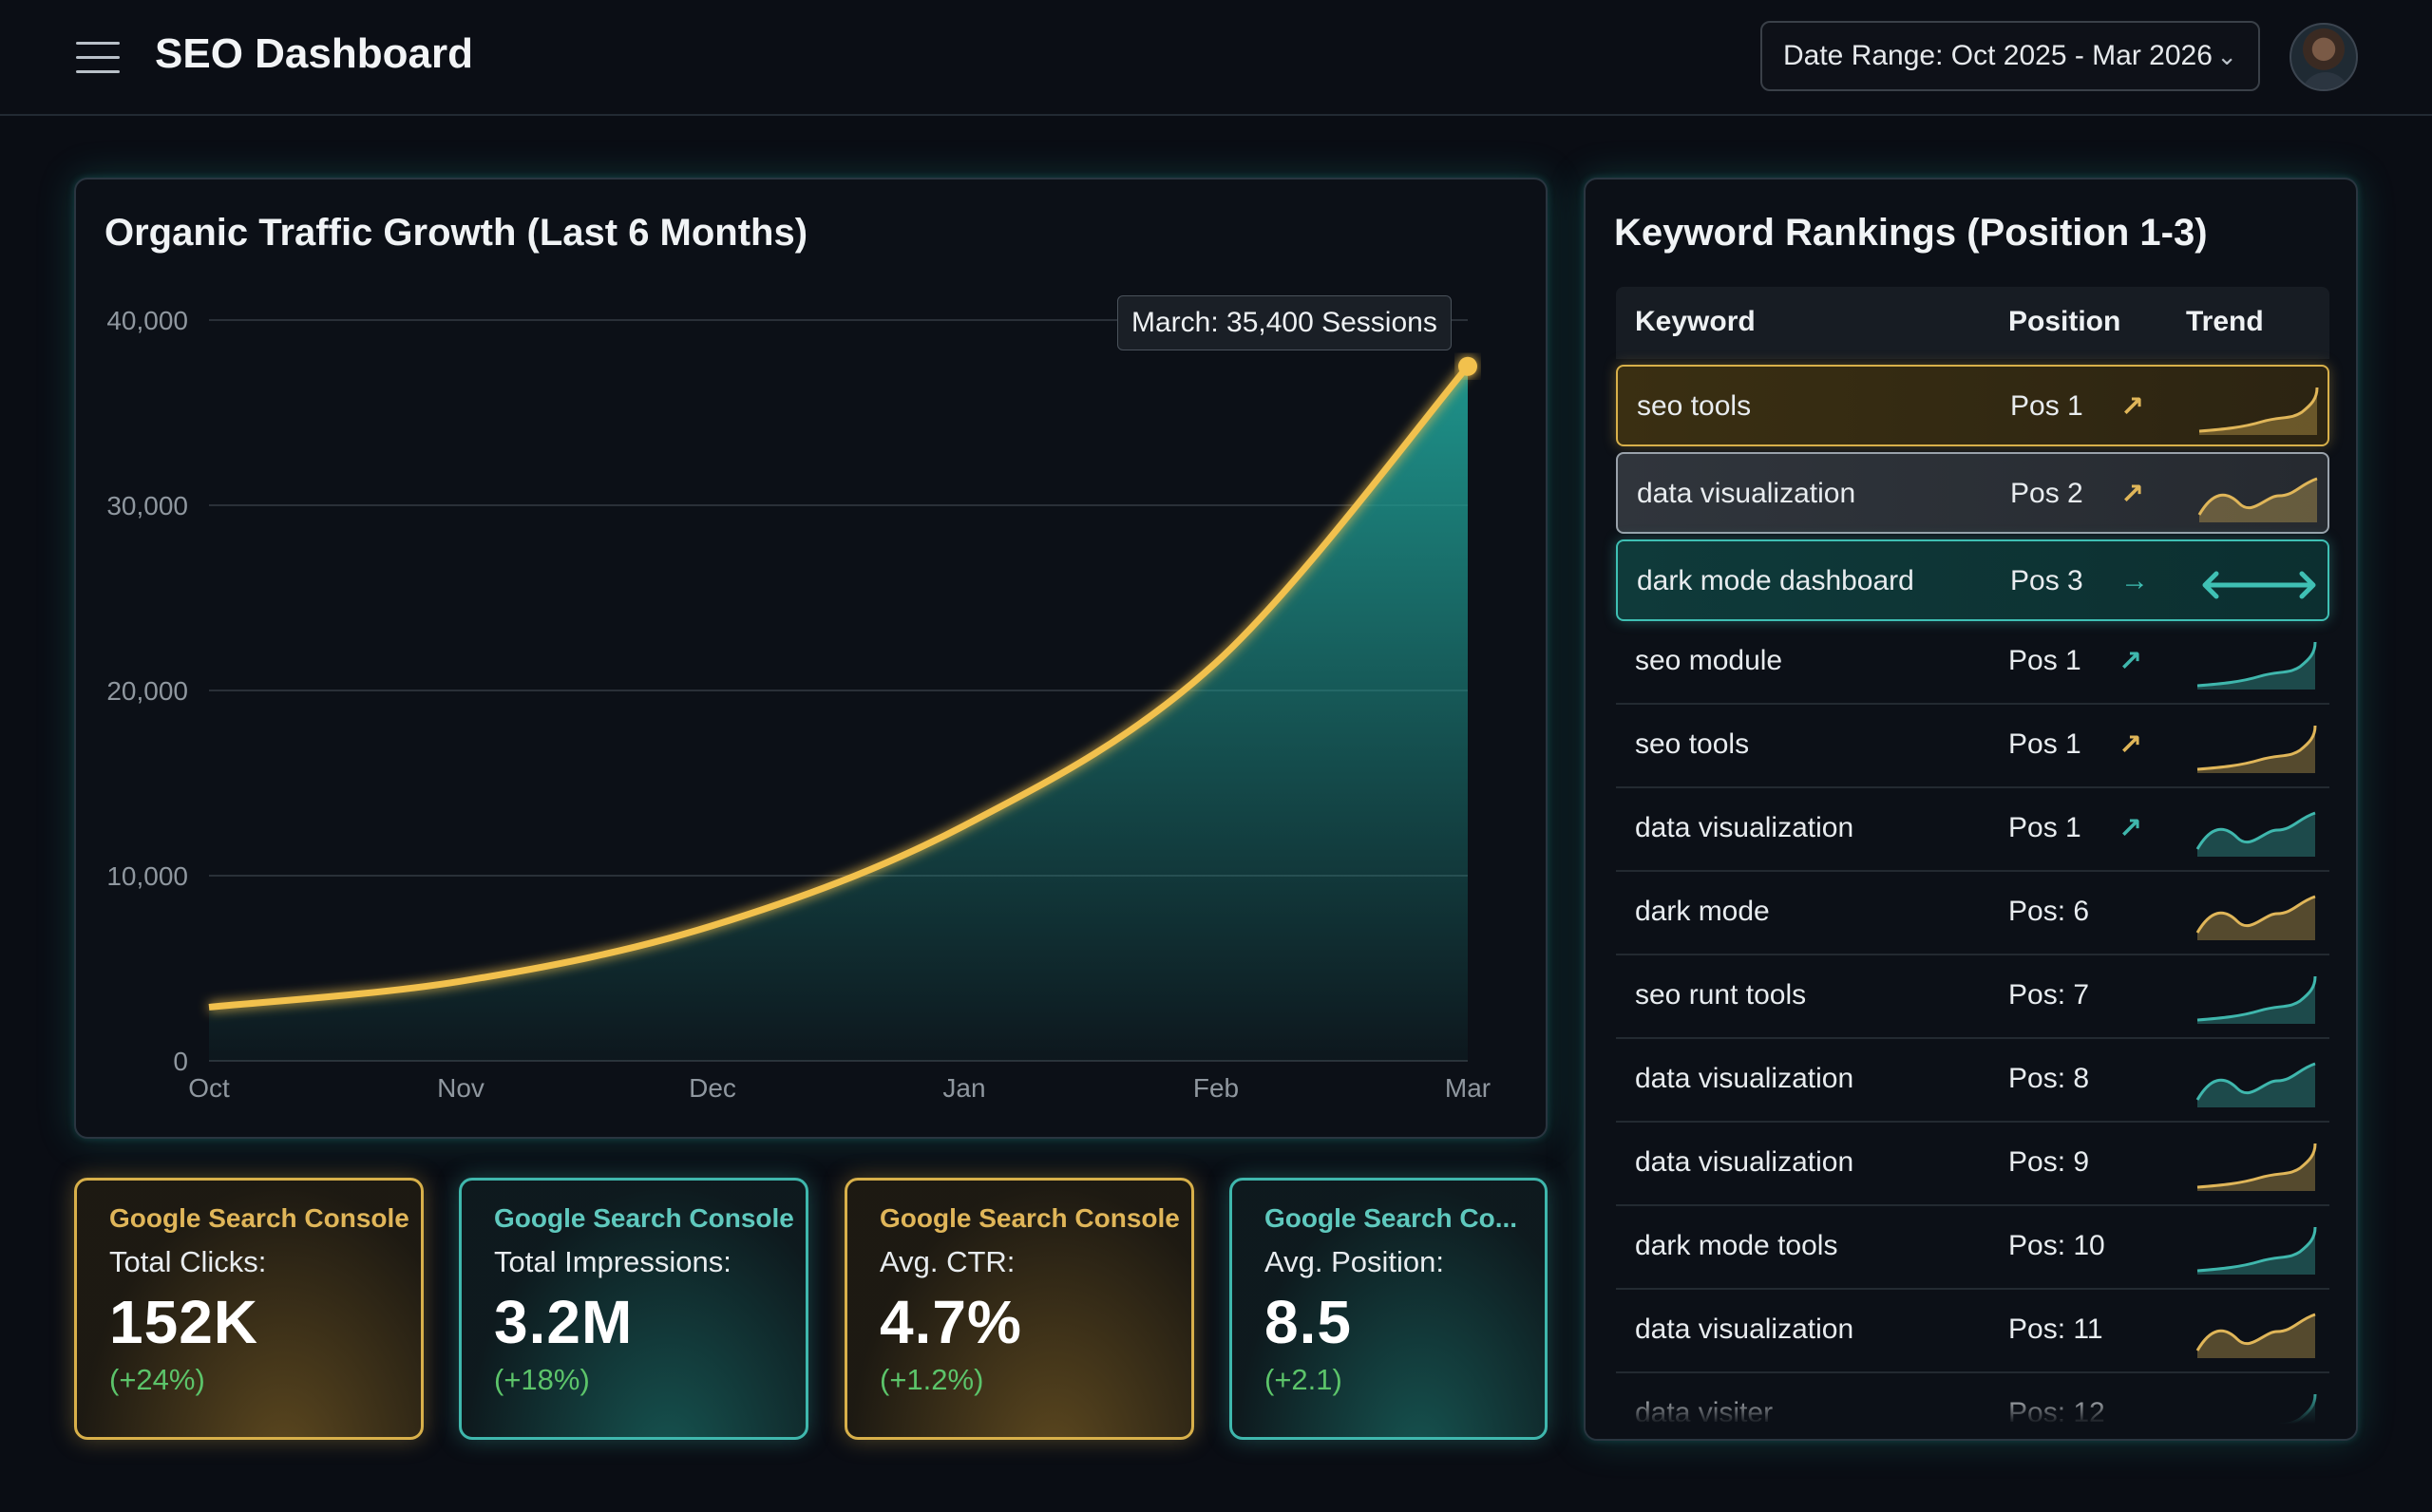 Image resolution: width=2432 pixels, height=1512 pixels. Describe the element at coordinates (1721, 995) in the screenshot. I see `keyword-cell: seo runt tools` at that location.